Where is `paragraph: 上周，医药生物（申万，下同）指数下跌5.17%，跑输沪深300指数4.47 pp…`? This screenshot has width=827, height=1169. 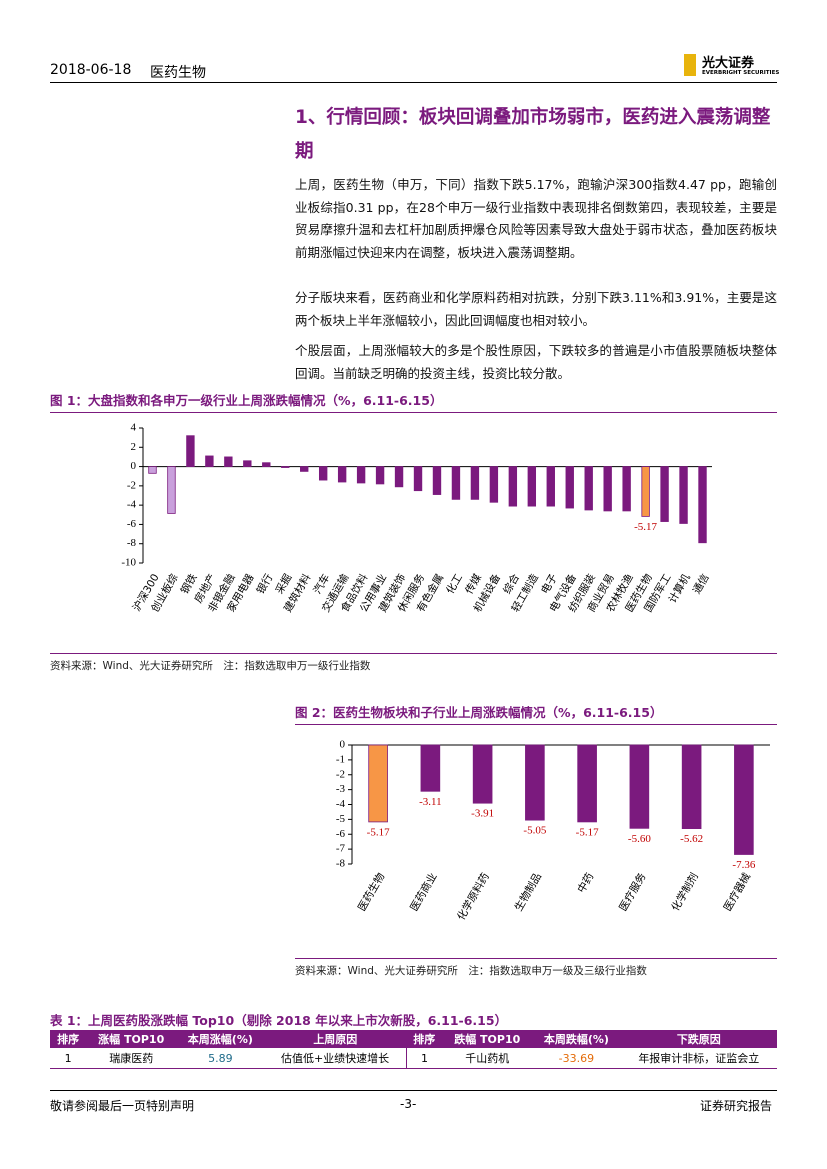 paragraph: 上周，医药生物（申万，下同）指数下跌5.17%，跑输沪深300指数4.47 pp… is located at coordinates (536, 218).